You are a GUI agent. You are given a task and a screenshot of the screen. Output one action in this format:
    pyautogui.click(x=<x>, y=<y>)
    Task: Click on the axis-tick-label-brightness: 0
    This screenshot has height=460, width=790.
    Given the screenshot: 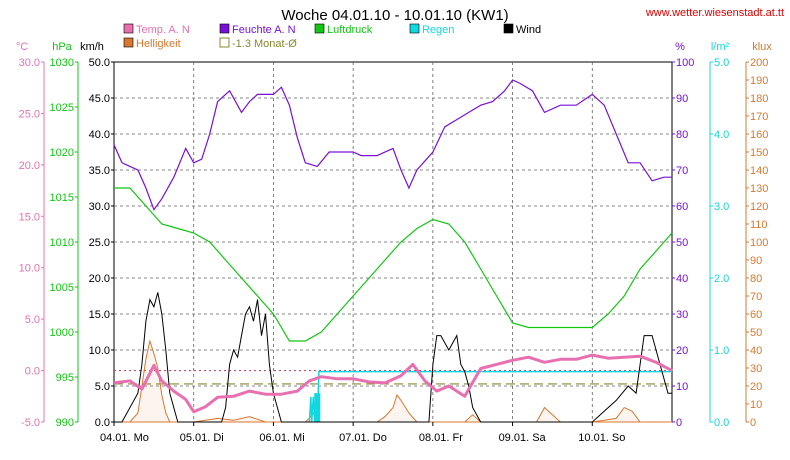 What is the action you would take?
    pyautogui.click(x=753, y=423)
    